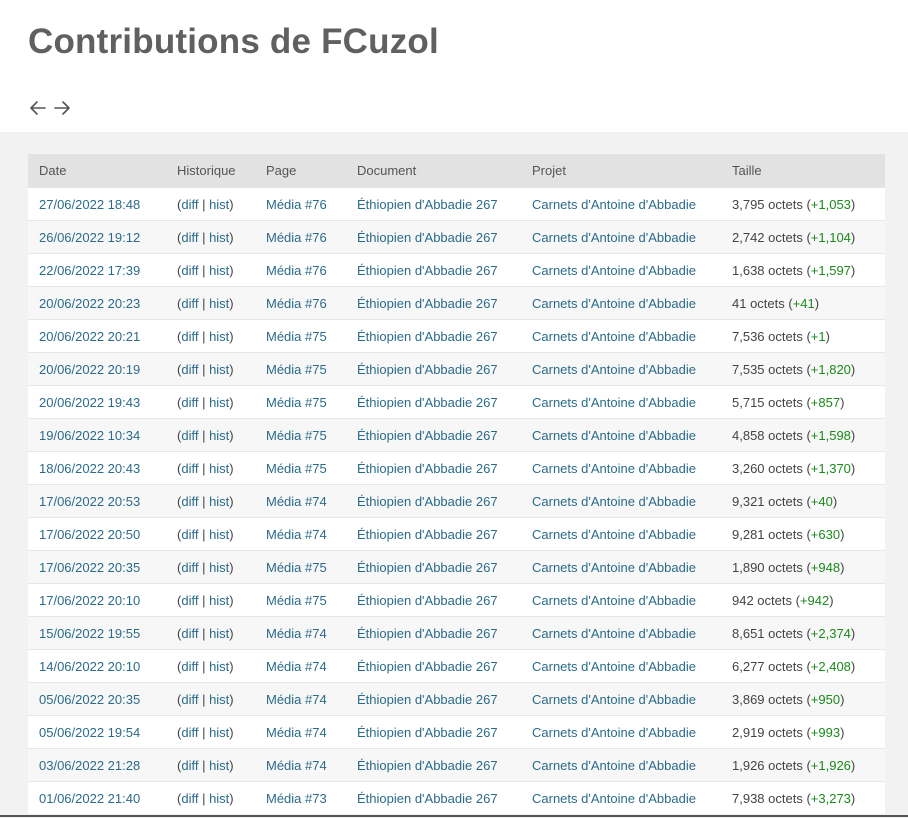 The image size is (908, 818). I want to click on date-link: 20/06/2022 20:23, so click(90, 303).